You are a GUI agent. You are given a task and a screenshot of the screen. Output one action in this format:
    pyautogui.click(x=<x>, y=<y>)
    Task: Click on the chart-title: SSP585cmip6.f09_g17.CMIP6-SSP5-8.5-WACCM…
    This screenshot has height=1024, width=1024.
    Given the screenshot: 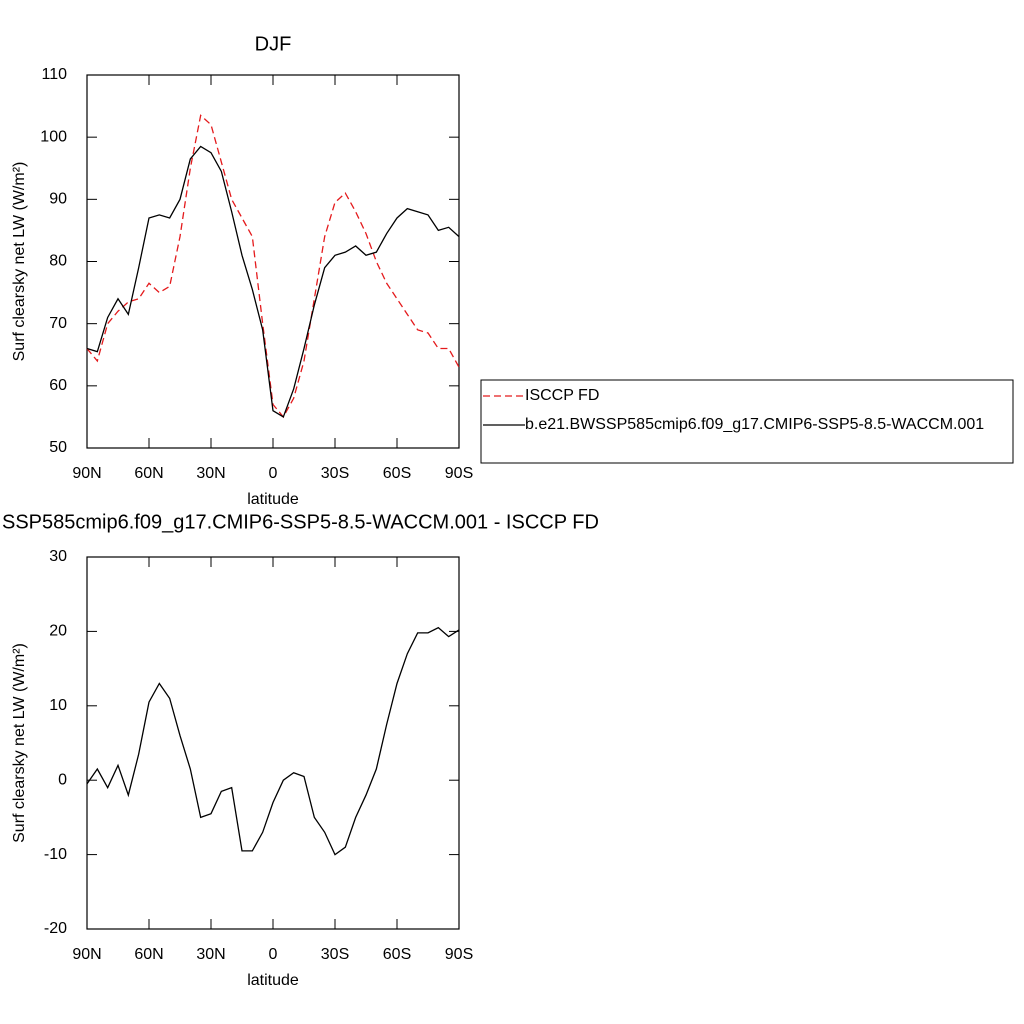 What is the action you would take?
    pyautogui.click(x=300, y=522)
    